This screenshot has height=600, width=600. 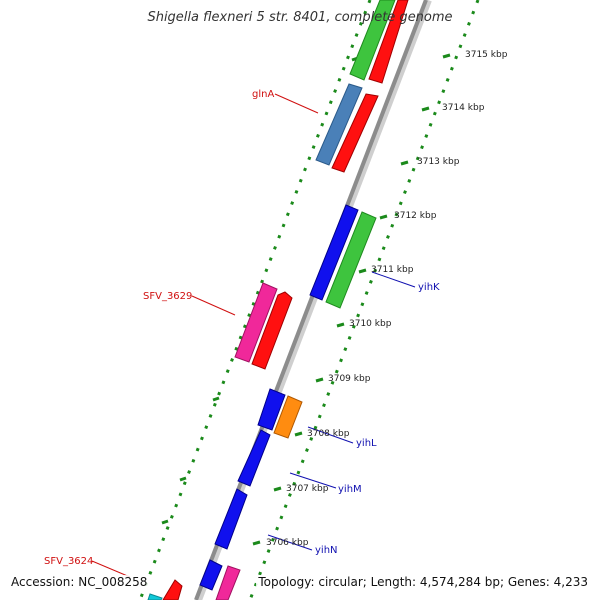 I want to click on gene-cyan-bottom, so click(x=155, y=596).